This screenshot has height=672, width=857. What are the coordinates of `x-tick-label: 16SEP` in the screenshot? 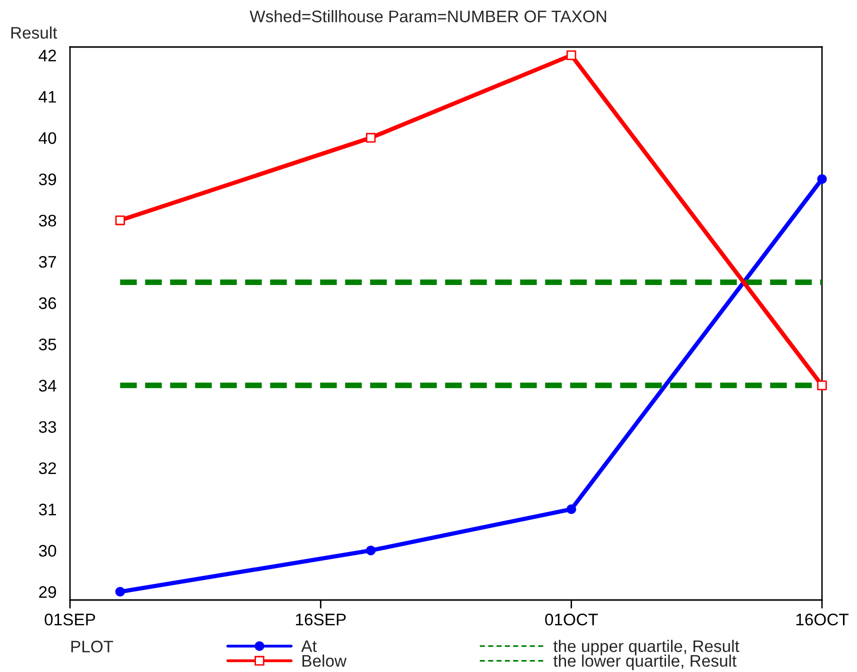 It's located at (321, 620).